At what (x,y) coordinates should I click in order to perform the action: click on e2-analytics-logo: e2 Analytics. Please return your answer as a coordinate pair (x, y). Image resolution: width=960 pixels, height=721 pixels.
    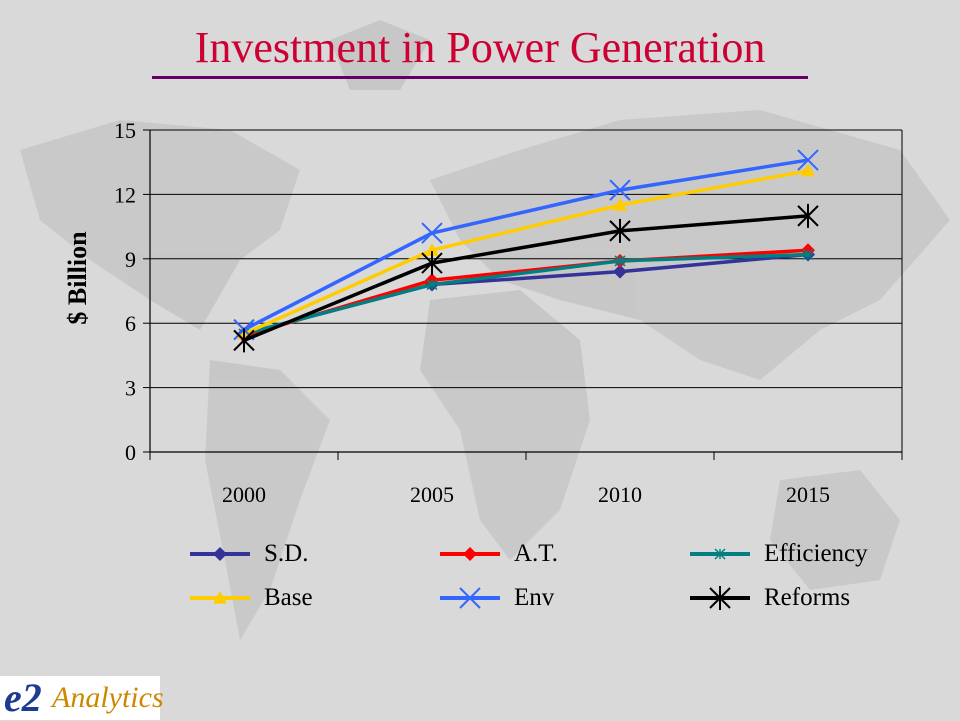
    Looking at the image, I should click on (82, 697).